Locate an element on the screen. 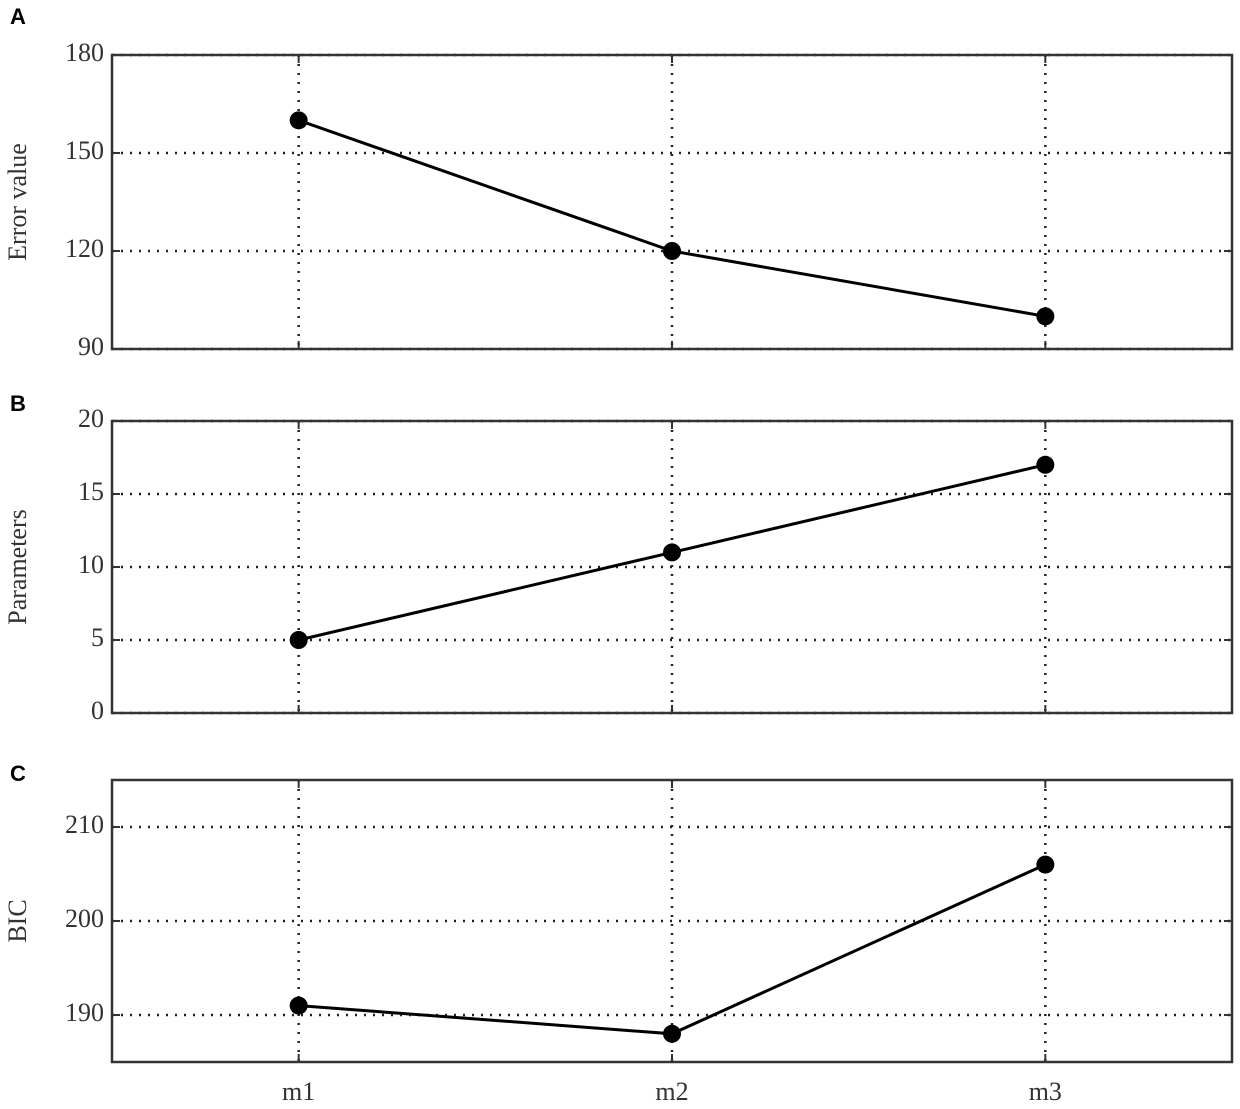 Image resolution: width=1240 pixels, height=1109 pixels. x-tick-label: m1 is located at coordinates (298, 1091).